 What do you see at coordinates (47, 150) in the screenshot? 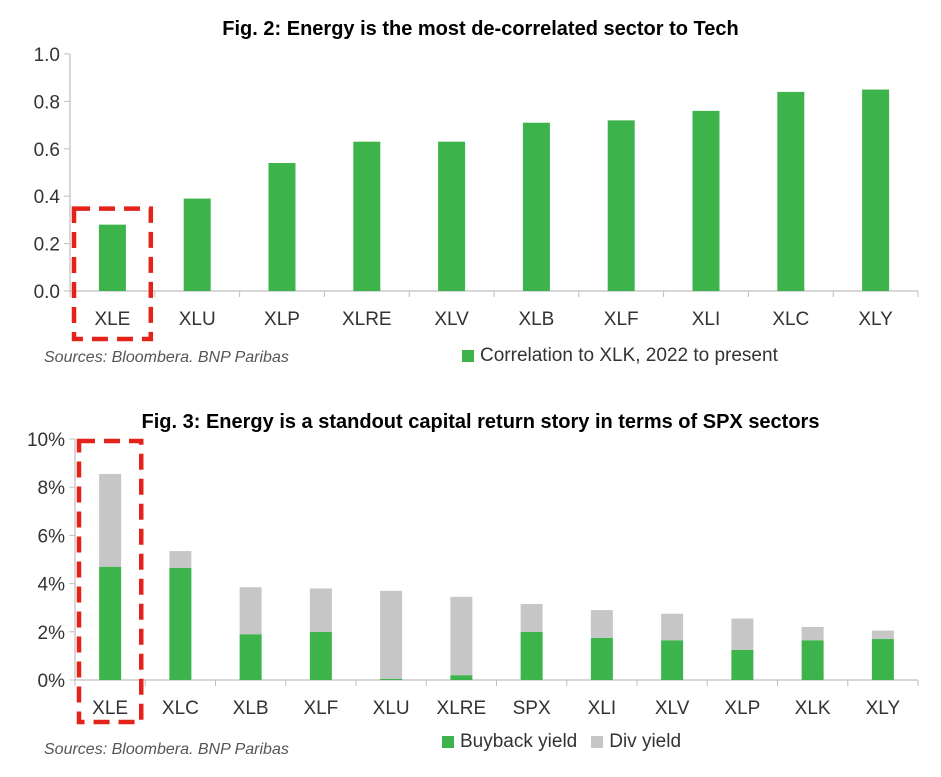
I see `y-tick-label: 0.6` at bounding box center [47, 150].